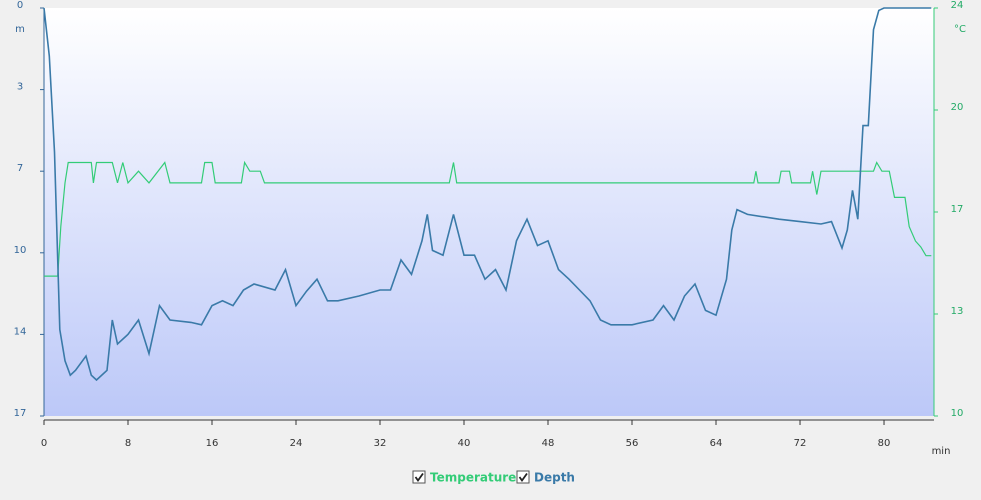 The width and height of the screenshot is (981, 500). I want to click on x-tick-label: 40, so click(464, 443).